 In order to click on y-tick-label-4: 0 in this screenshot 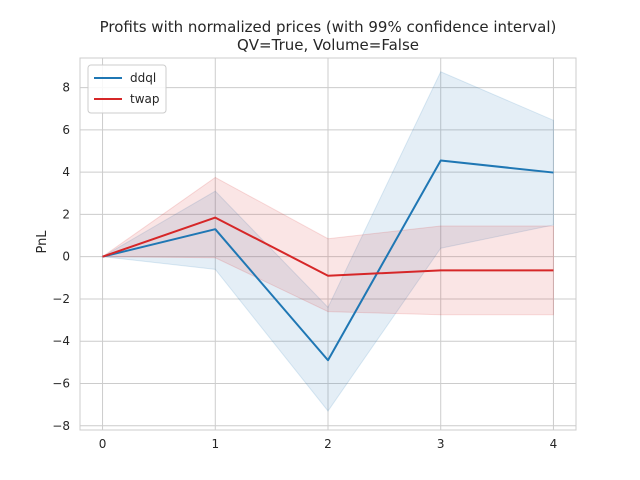, I will do `click(66, 257)`.